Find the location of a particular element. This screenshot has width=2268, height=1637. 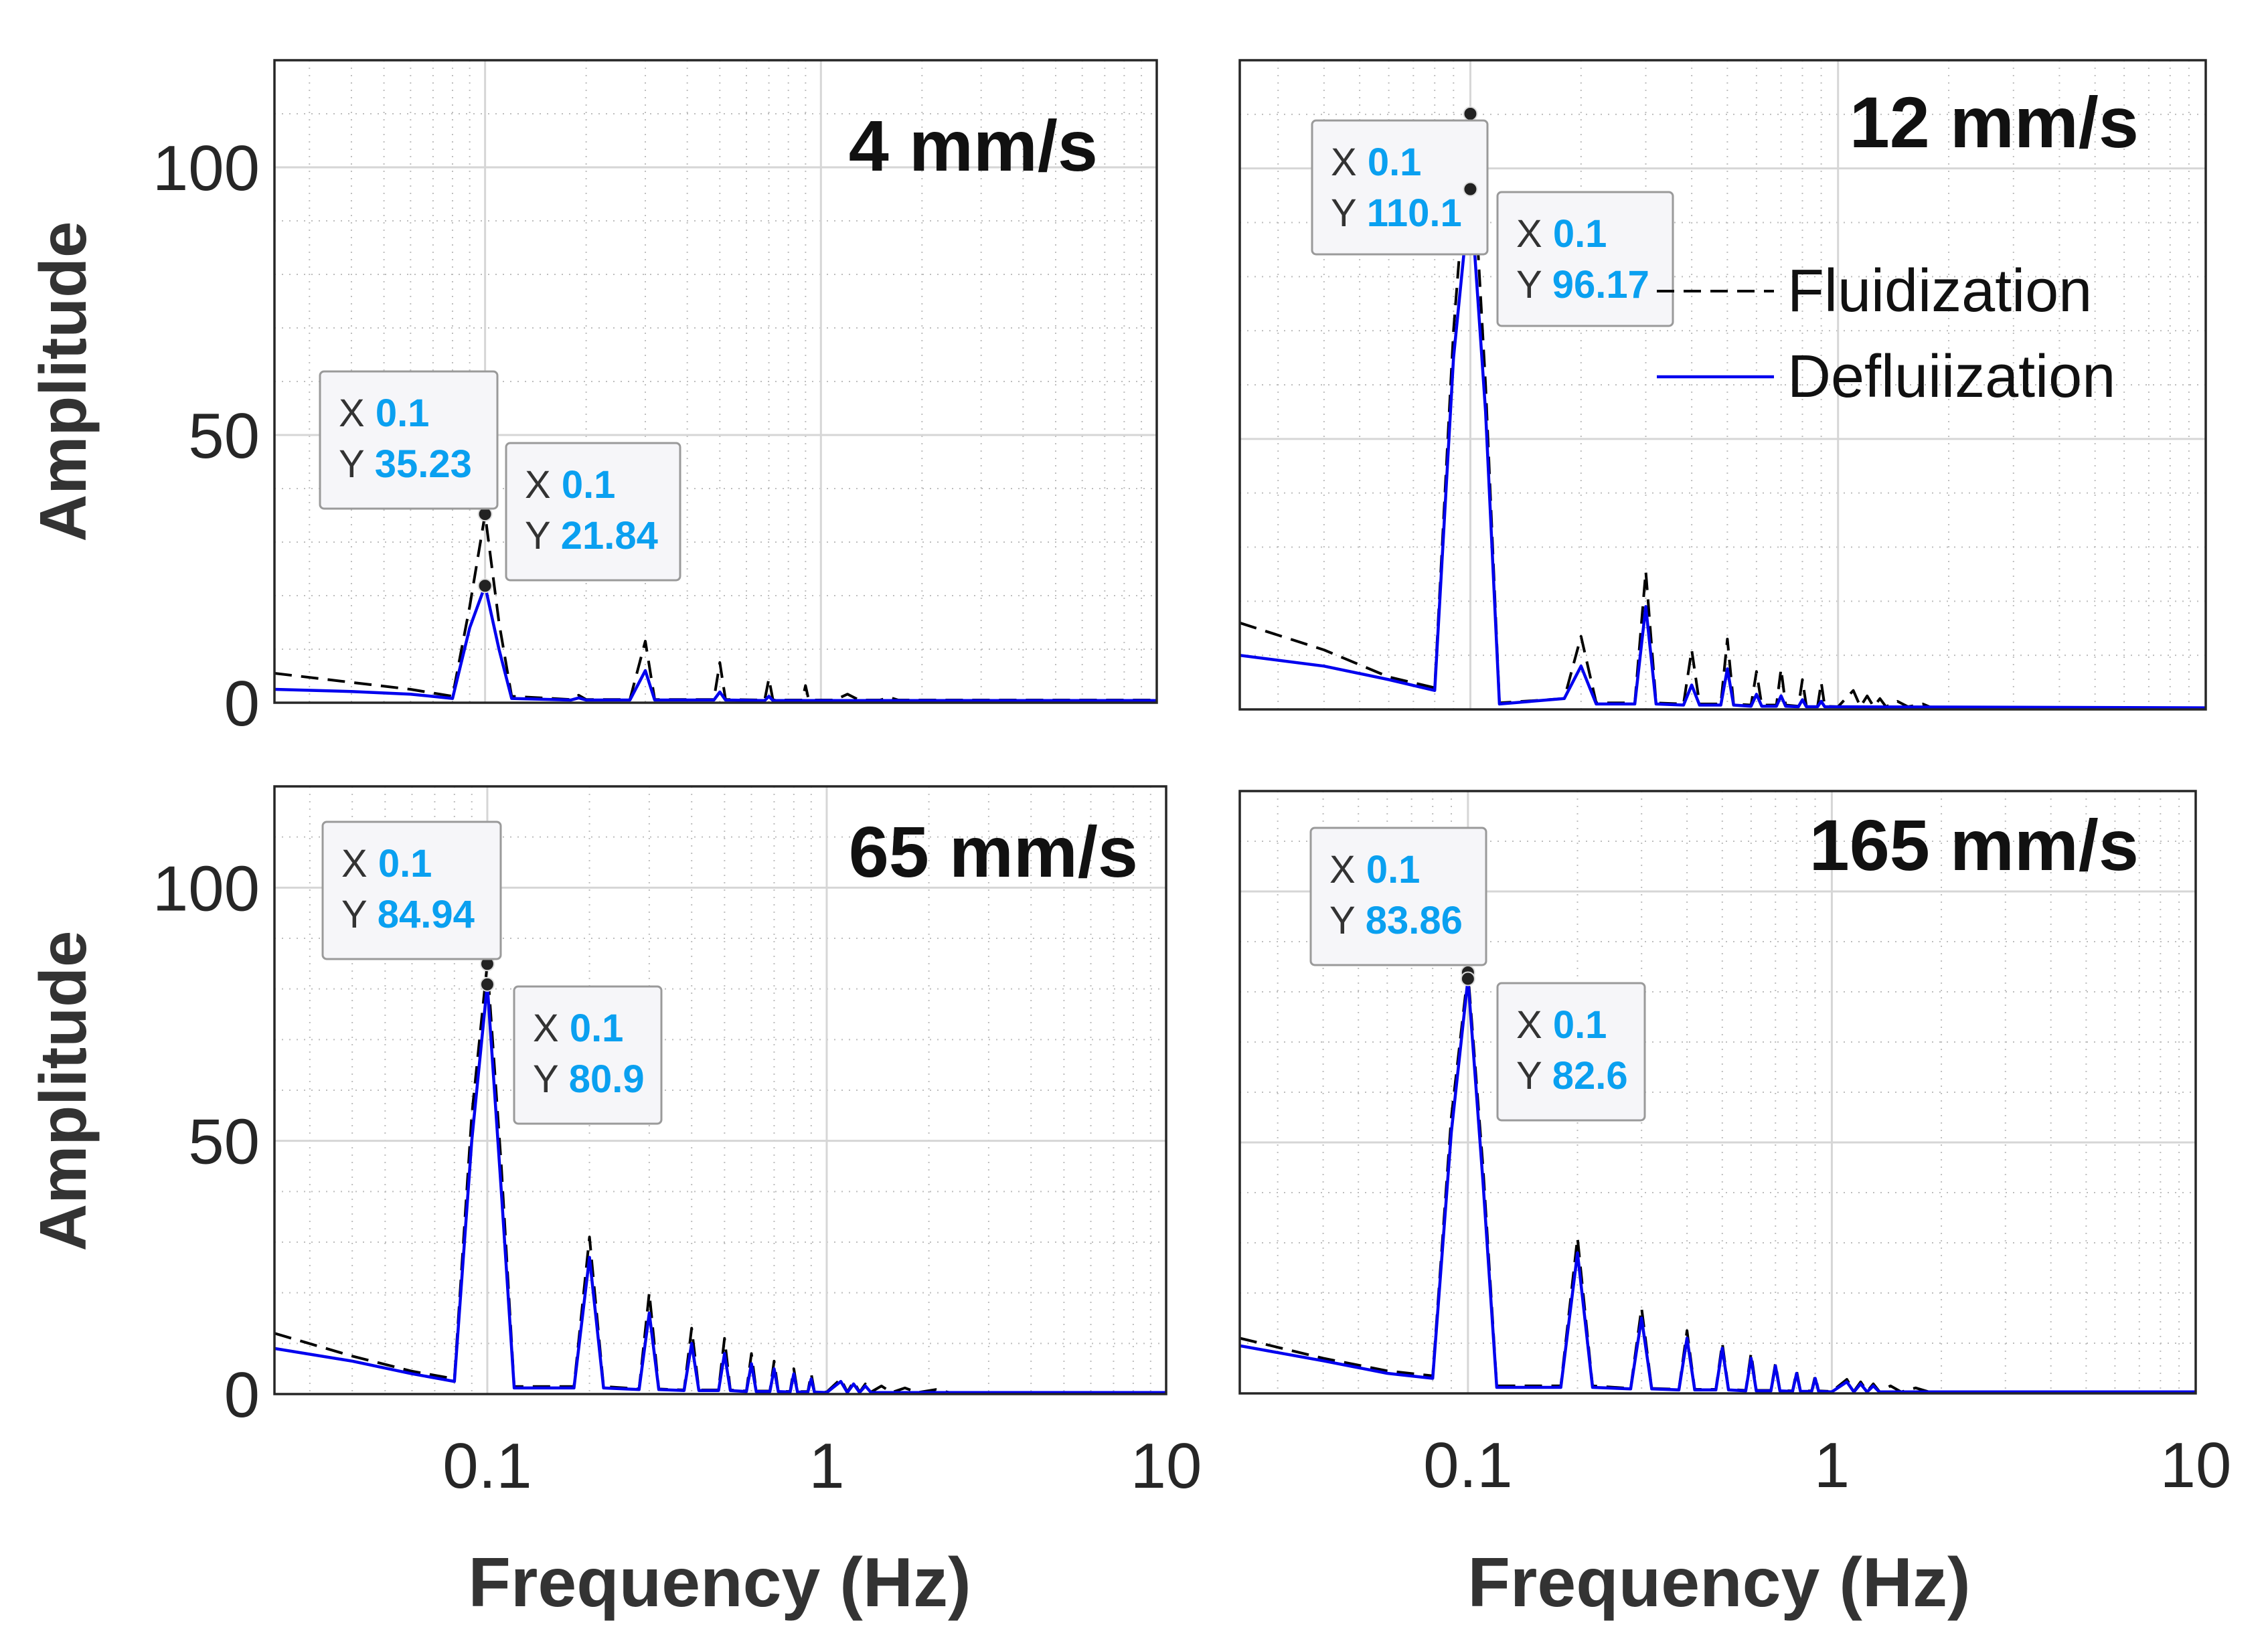

datatip-y-value: 35.23 is located at coordinates (423, 464).